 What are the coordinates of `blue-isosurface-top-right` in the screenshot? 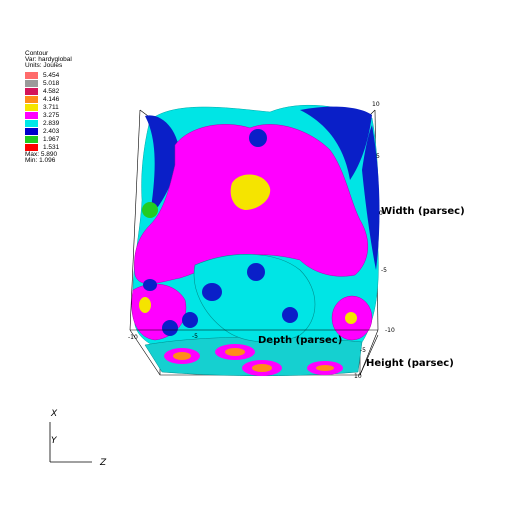 It's located at (336, 143).